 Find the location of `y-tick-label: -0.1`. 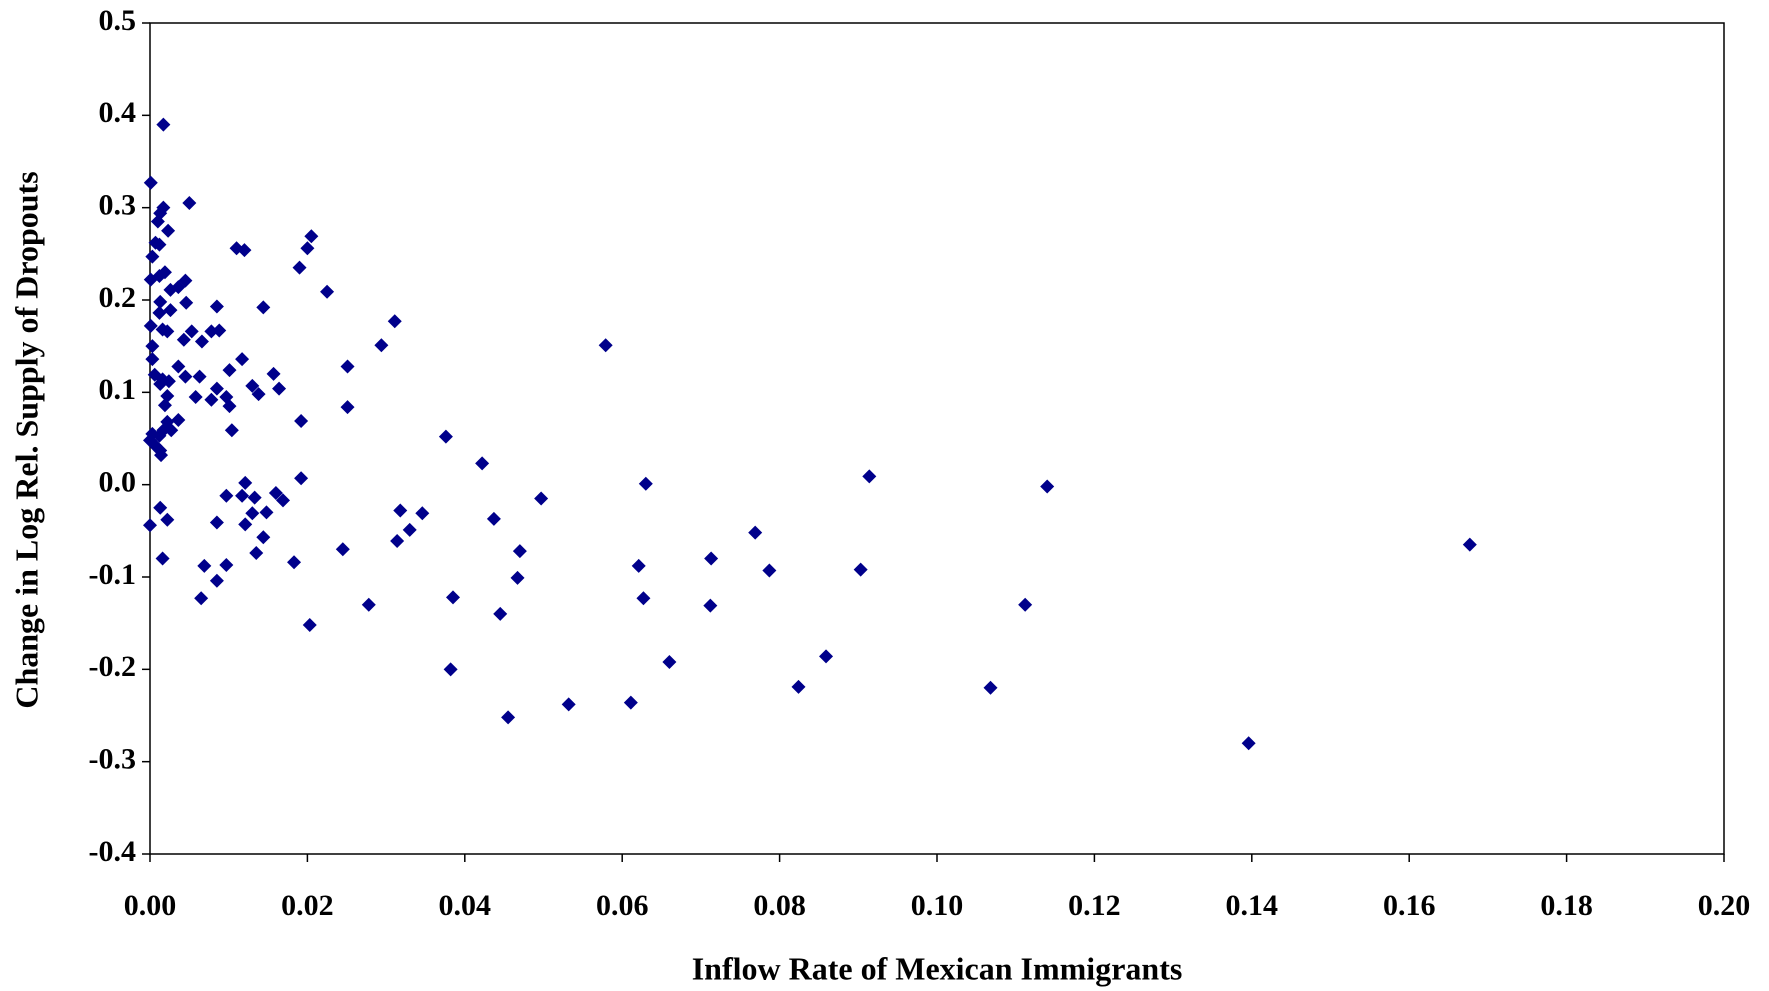

y-tick-label: -0.1 is located at coordinates (113, 574).